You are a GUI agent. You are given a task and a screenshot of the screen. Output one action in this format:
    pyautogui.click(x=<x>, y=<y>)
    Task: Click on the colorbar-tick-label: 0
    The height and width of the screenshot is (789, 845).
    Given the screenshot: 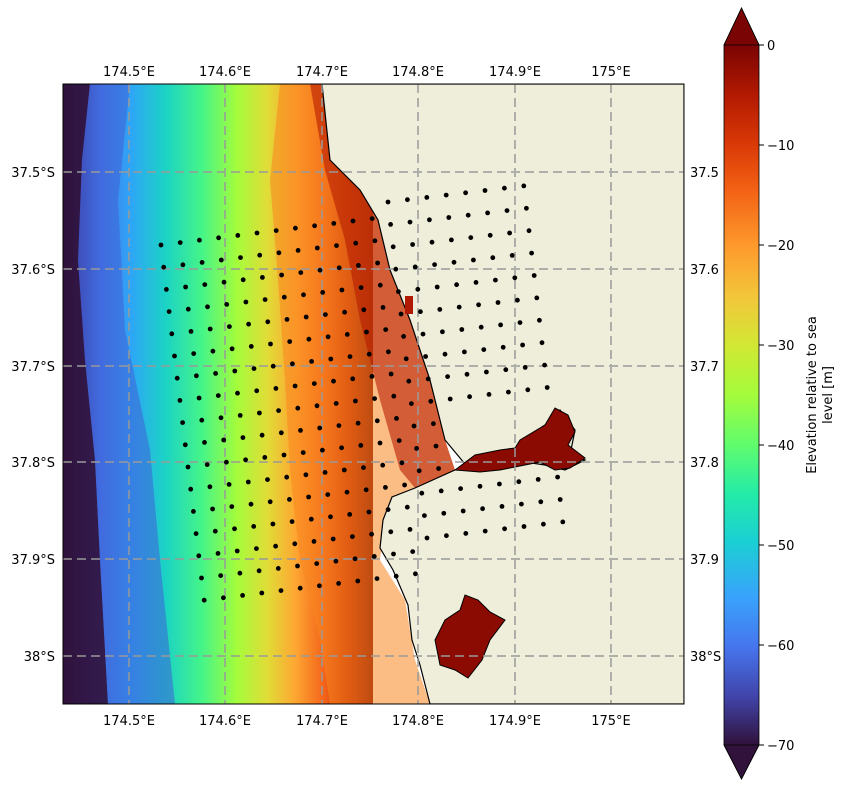 What is the action you would take?
    pyautogui.click(x=771, y=46)
    